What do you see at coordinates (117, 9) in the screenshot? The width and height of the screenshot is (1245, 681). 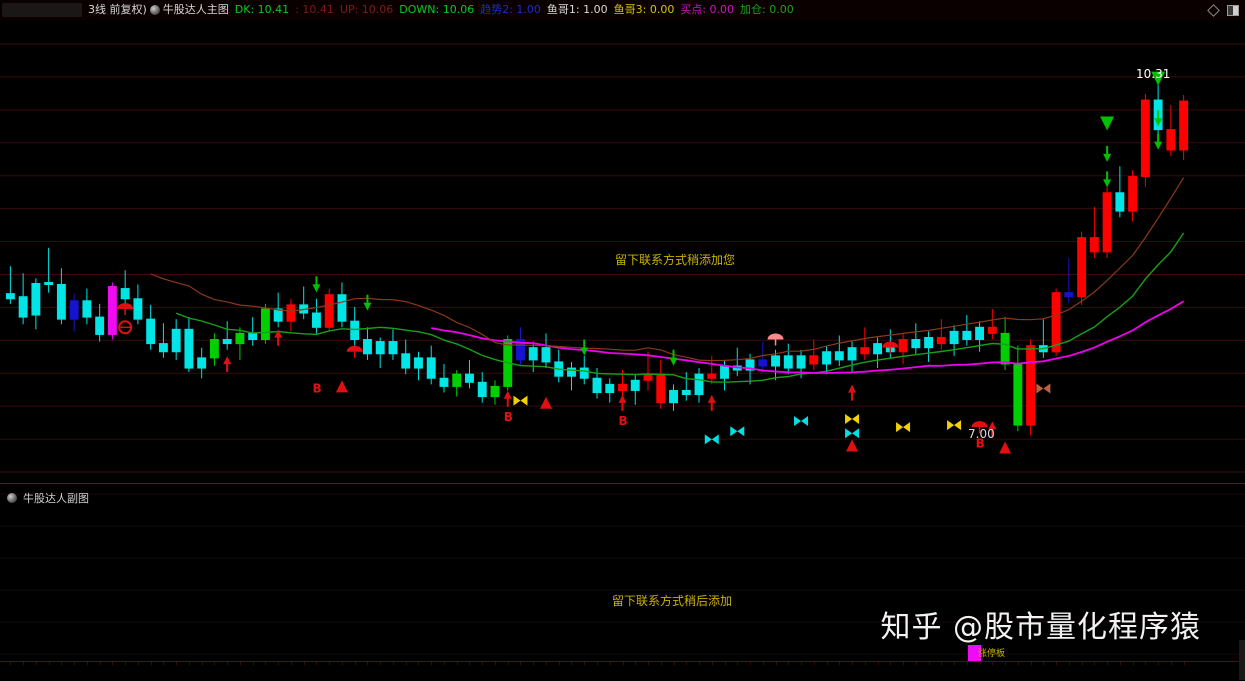 I see `period-label: 3线 前复权)` at bounding box center [117, 9].